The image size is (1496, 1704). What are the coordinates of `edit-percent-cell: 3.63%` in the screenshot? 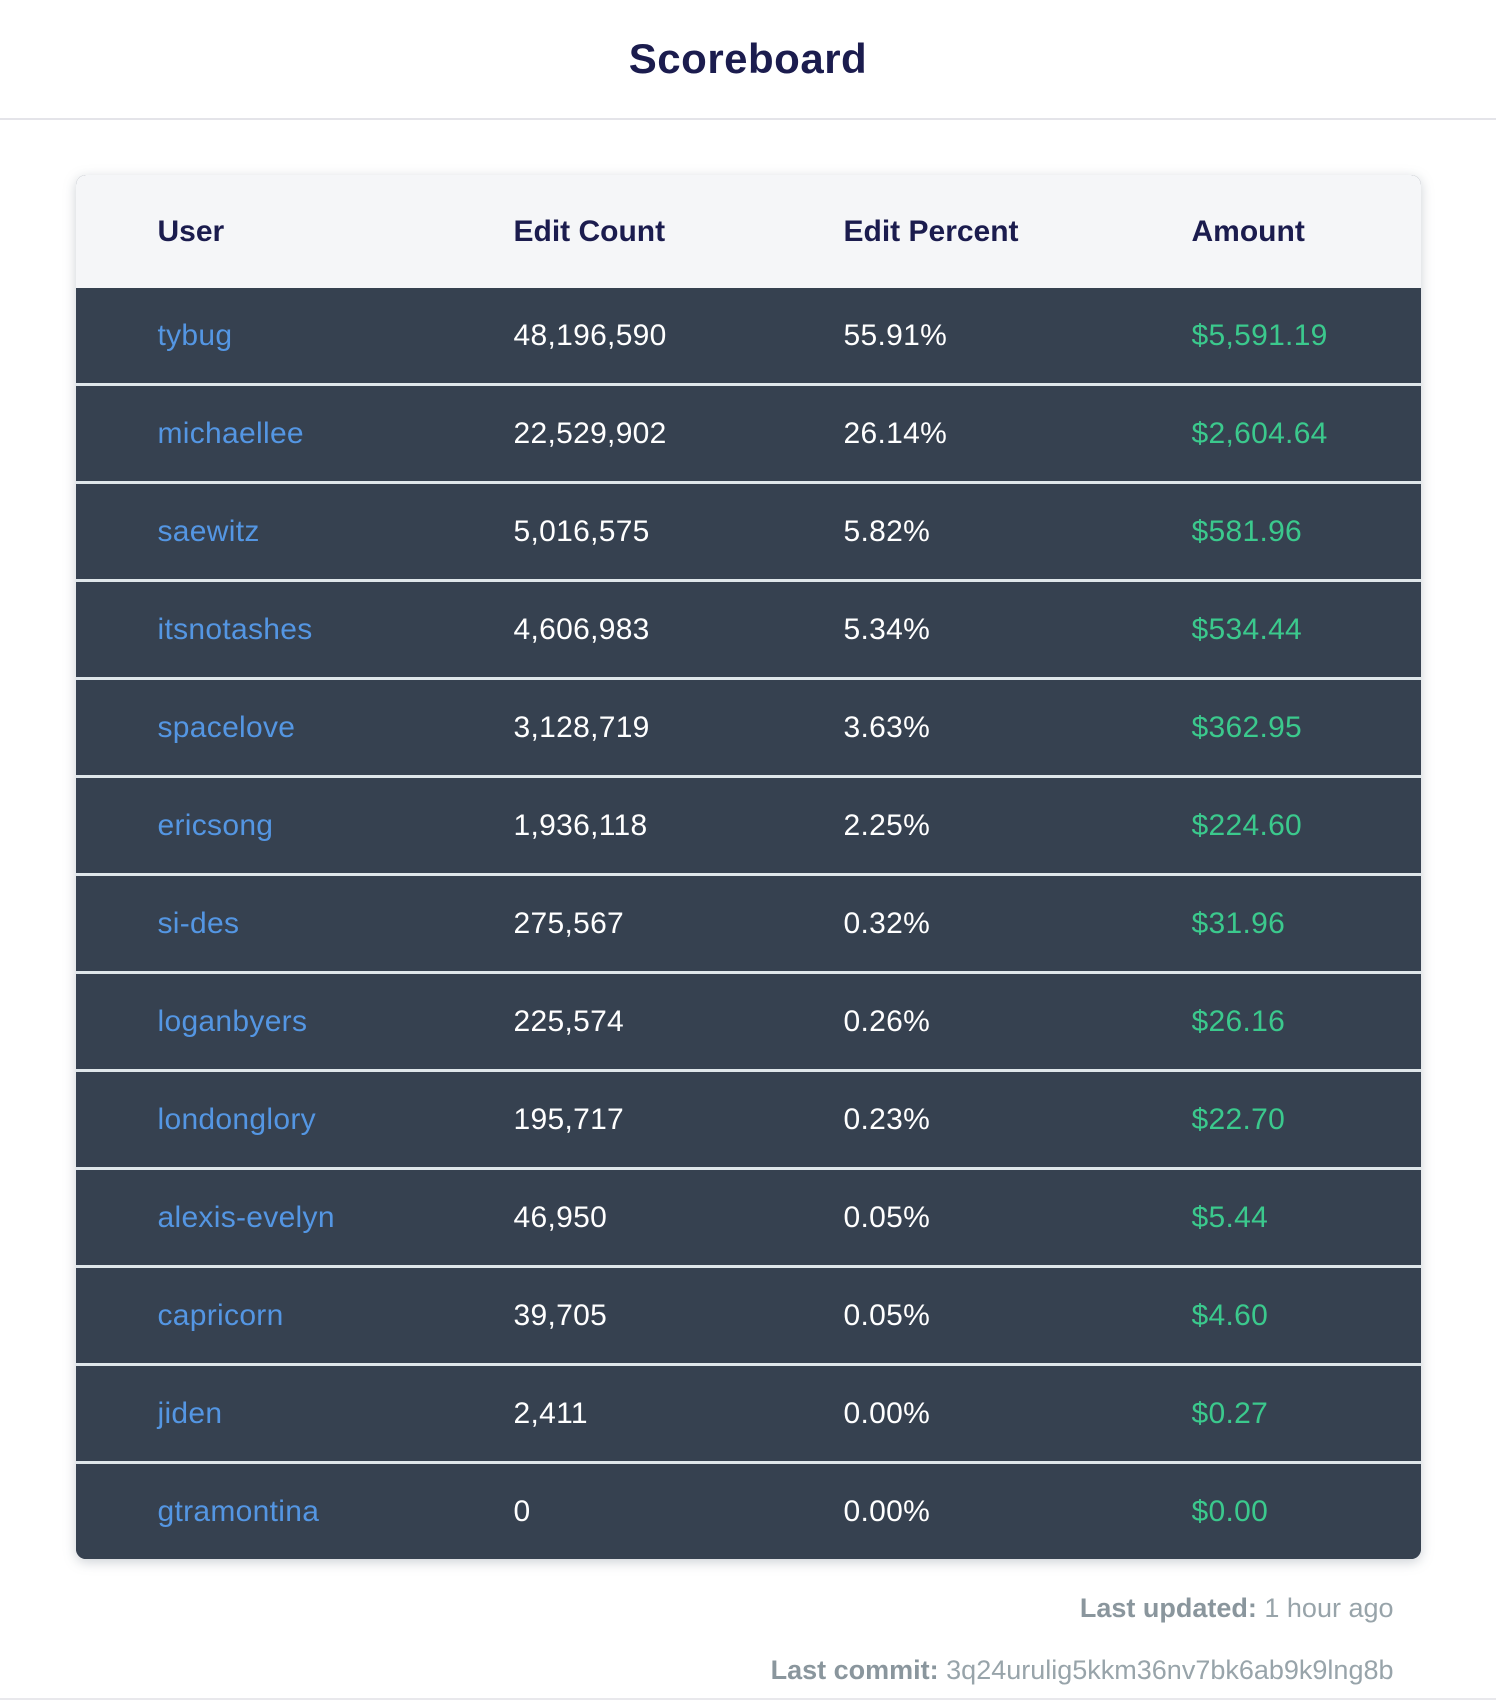 It's located at (887, 727).